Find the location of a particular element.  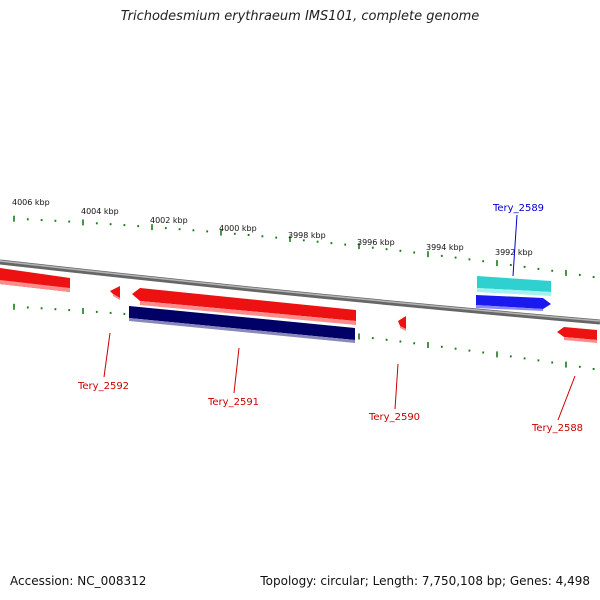

gene-tery-2593-partial is located at coordinates (35, 280).